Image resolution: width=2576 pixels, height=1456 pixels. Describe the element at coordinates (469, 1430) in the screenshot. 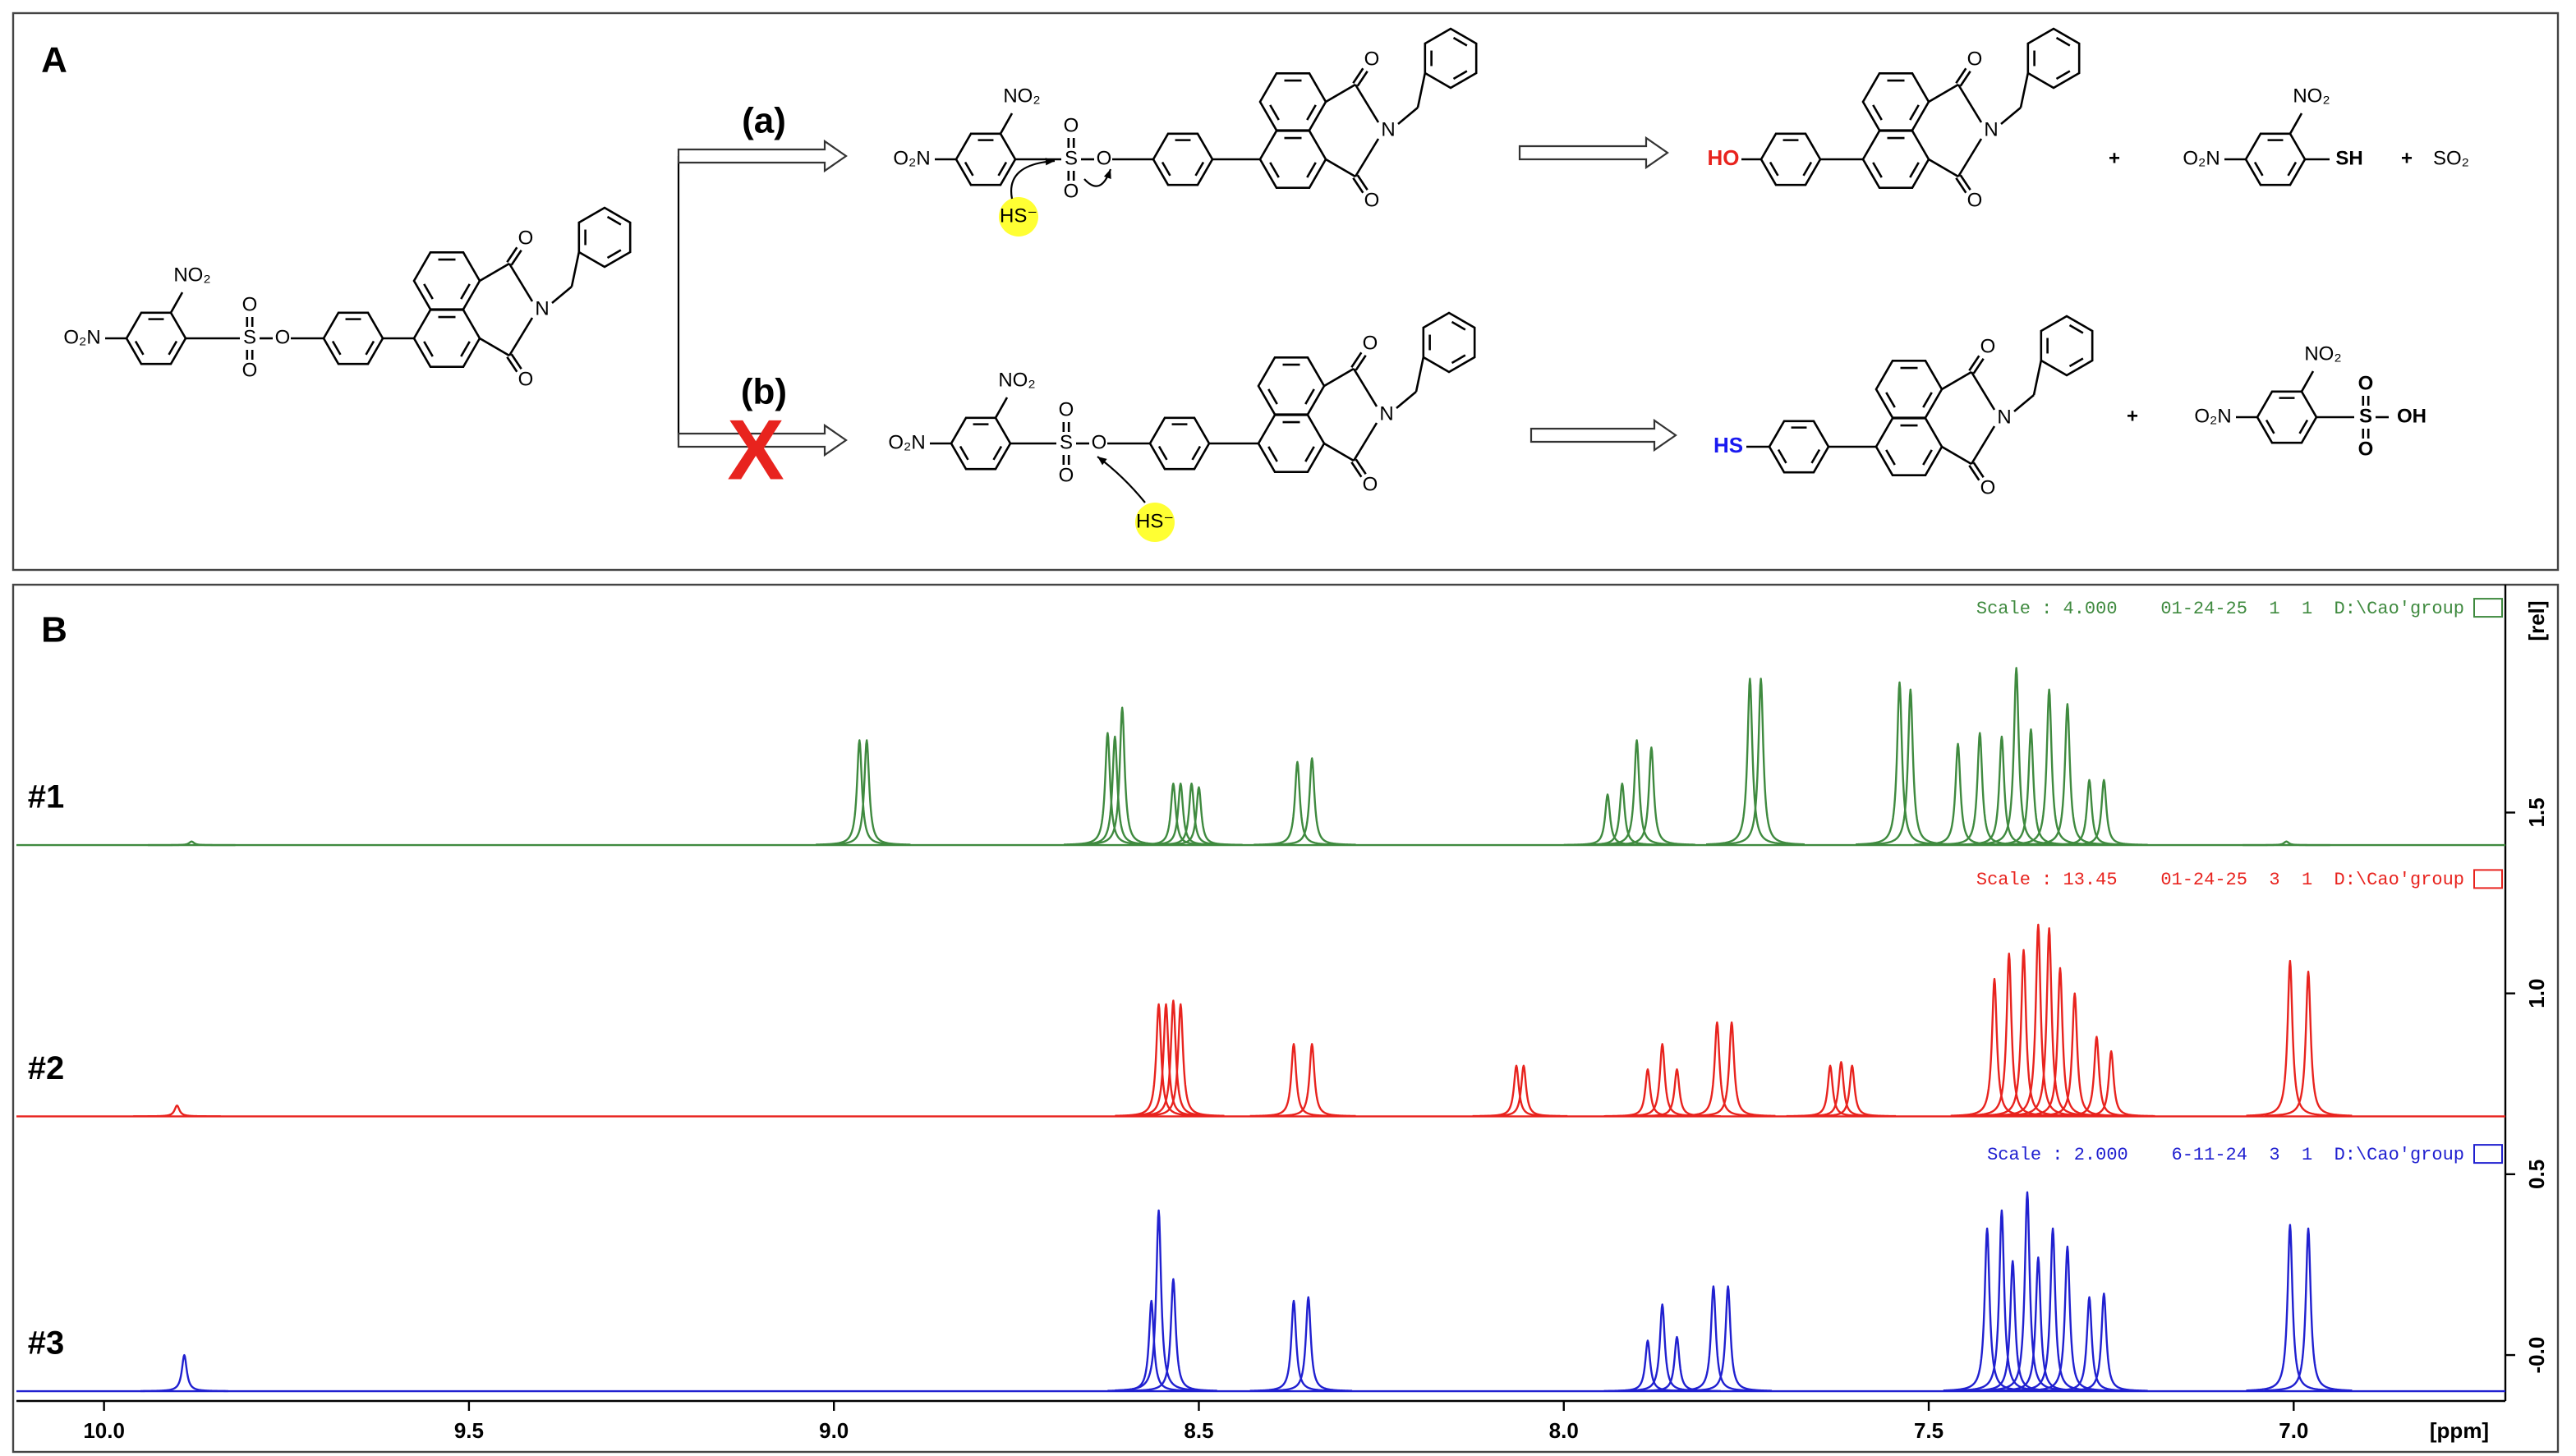

I see `x-tick-label: 9.5` at that location.